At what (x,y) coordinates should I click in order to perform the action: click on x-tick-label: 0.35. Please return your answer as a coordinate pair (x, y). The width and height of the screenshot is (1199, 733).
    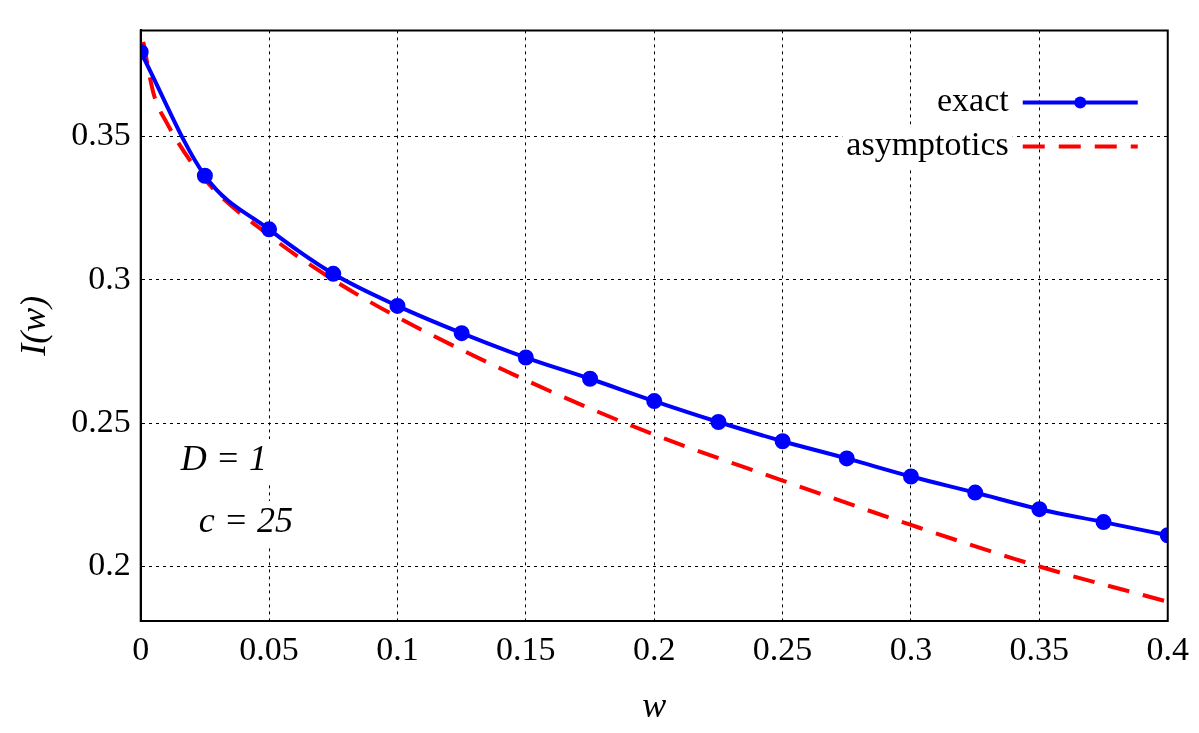
    Looking at the image, I should click on (1039, 649).